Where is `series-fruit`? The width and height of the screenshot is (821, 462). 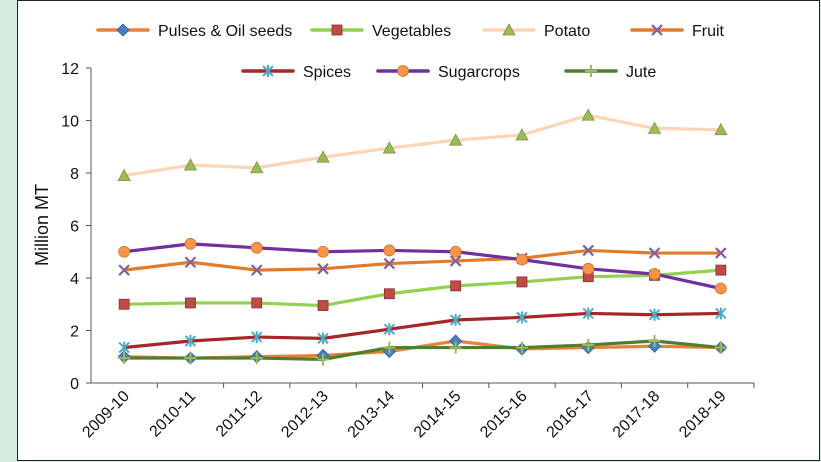
series-fruit is located at coordinates (422, 260).